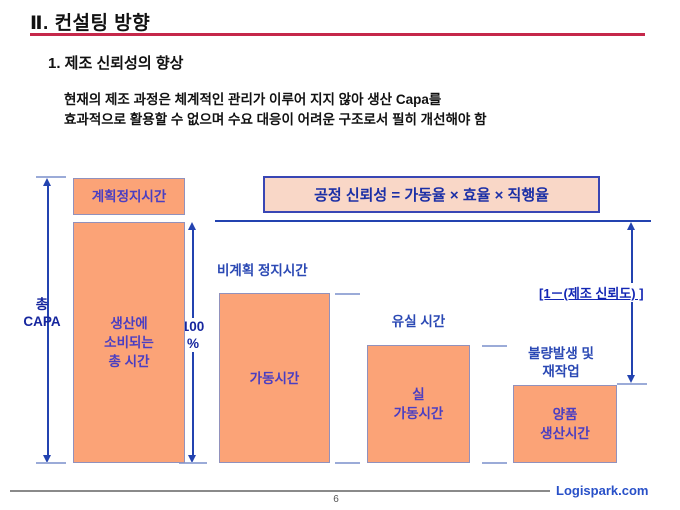  I want to click on box-total-time-line2: 소비되는, so click(129, 342).